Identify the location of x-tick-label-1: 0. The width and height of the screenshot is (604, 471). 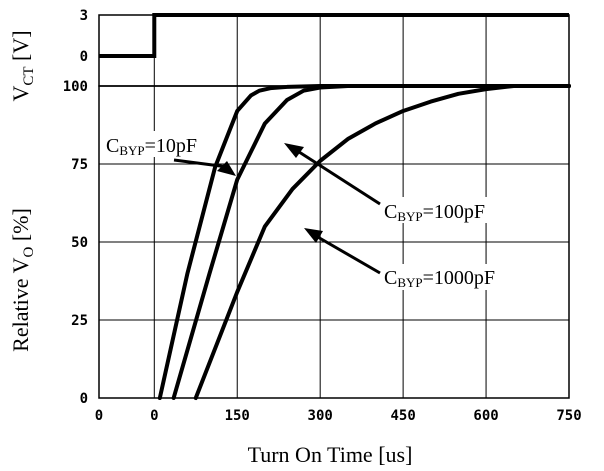
(154, 416).